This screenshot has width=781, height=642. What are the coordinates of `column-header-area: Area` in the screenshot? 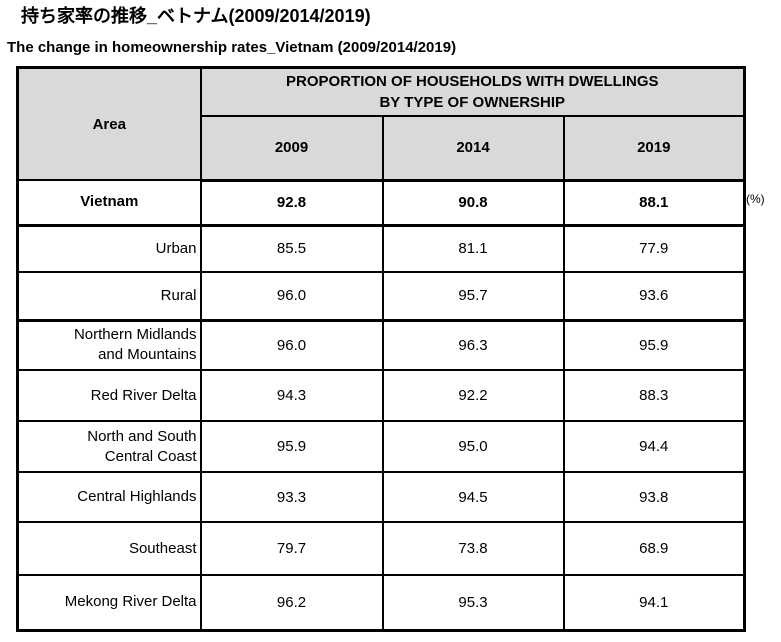 It's located at (109, 123).